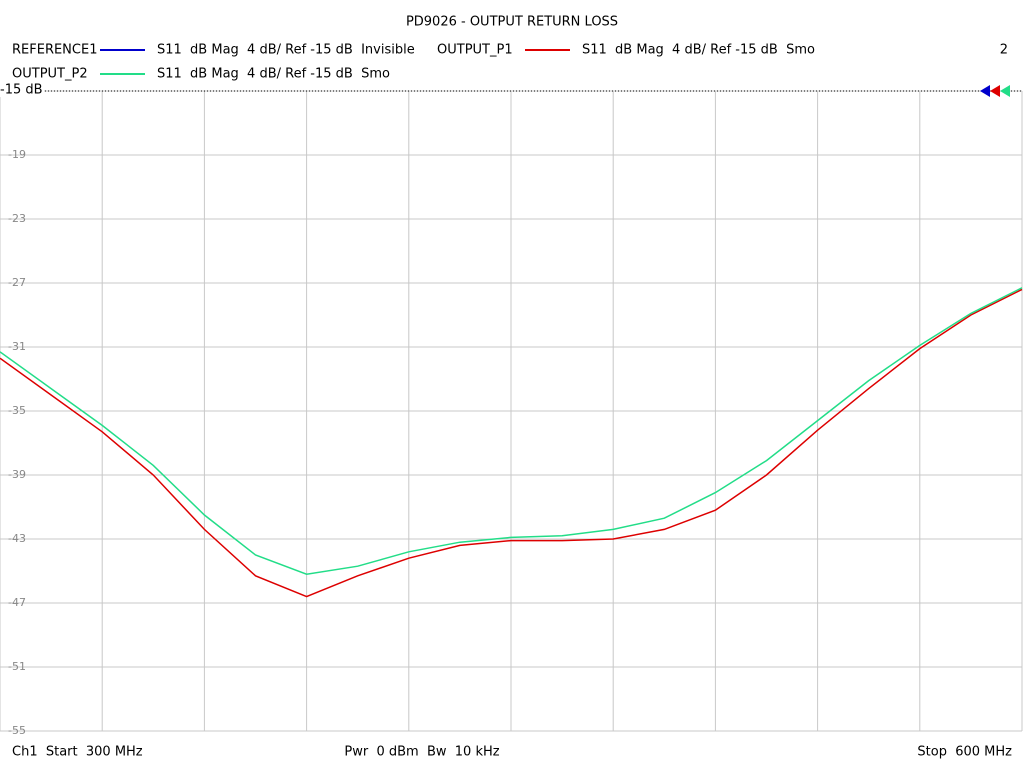  What do you see at coordinates (17, 154) in the screenshot?
I see `y-tick-label: -19` at bounding box center [17, 154].